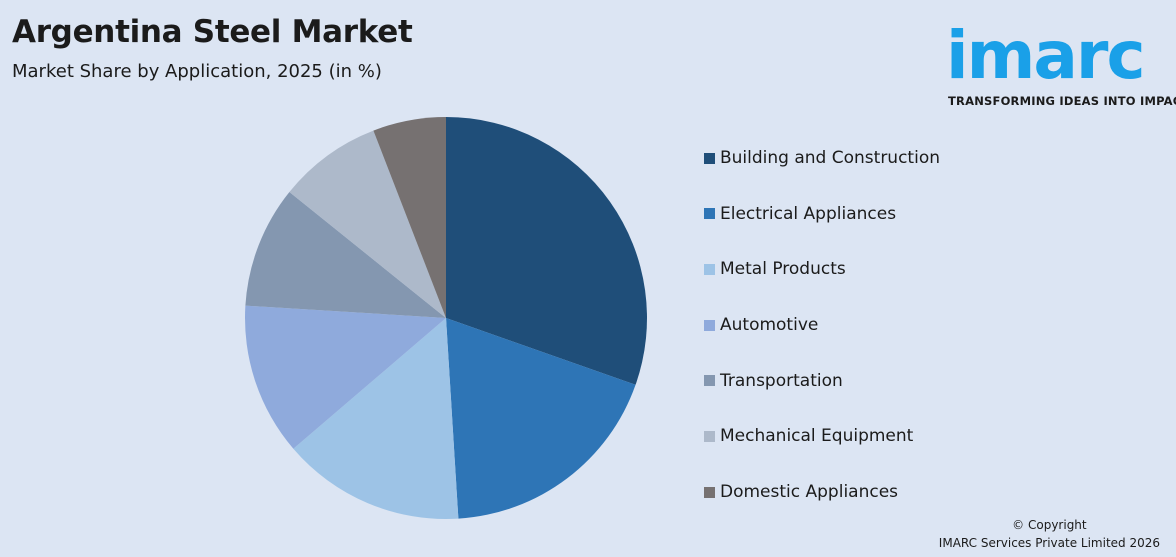 The image size is (1176, 557). I want to click on legend-label: Mechanical Equipment, so click(817, 436).